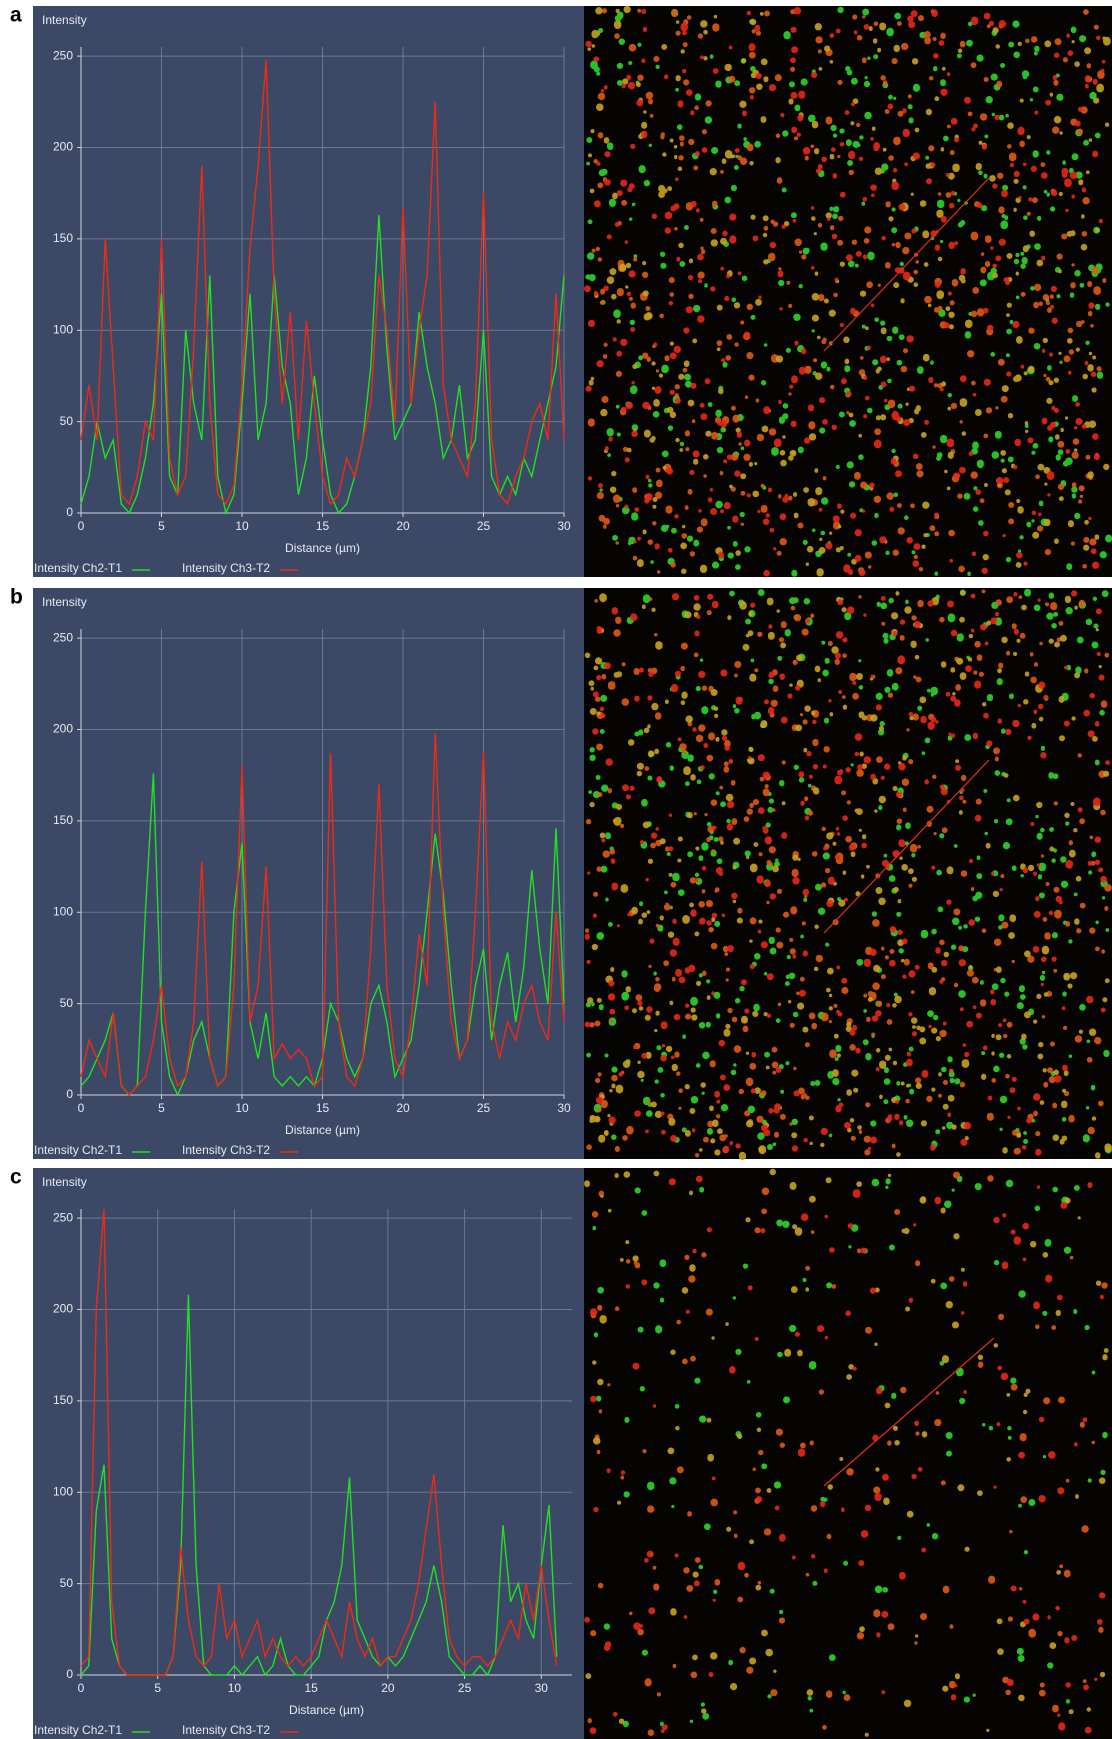 The height and width of the screenshot is (1739, 1112). Describe the element at coordinates (16, 15) in the screenshot. I see `panel-letter: a` at that location.